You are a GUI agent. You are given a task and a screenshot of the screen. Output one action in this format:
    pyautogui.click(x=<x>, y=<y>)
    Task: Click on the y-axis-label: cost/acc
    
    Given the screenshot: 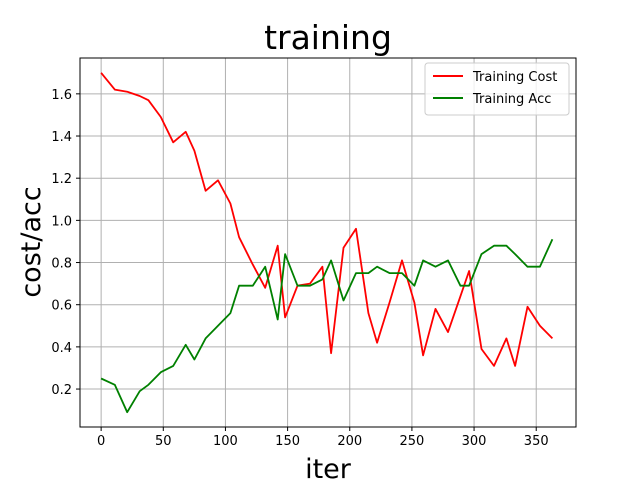 What is the action you would take?
    pyautogui.click(x=31, y=241)
    